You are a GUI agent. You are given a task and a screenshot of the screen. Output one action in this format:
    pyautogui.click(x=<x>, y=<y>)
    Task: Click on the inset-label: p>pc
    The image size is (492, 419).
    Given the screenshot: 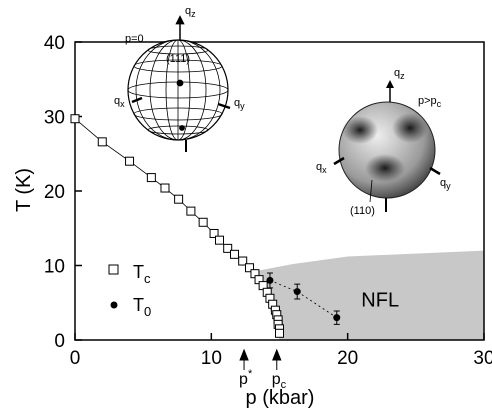 What is the action you would take?
    pyautogui.click(x=430, y=102)
    